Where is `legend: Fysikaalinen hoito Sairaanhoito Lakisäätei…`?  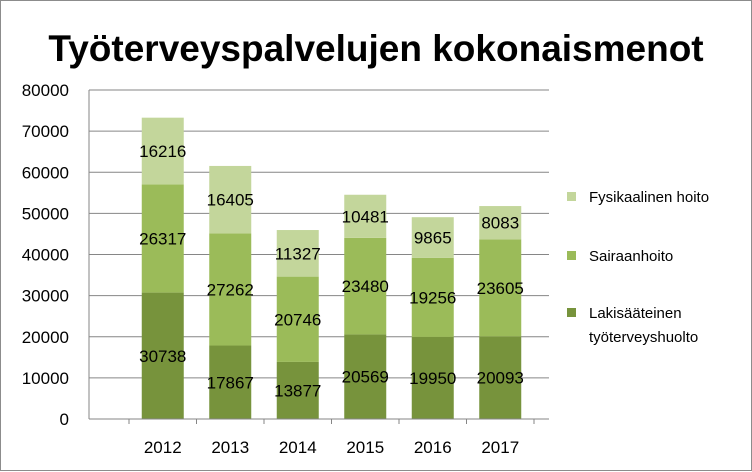
legend: Fysikaalinen hoito Sairaanhoito Lakisäätei… is located at coordinates (638, 267).